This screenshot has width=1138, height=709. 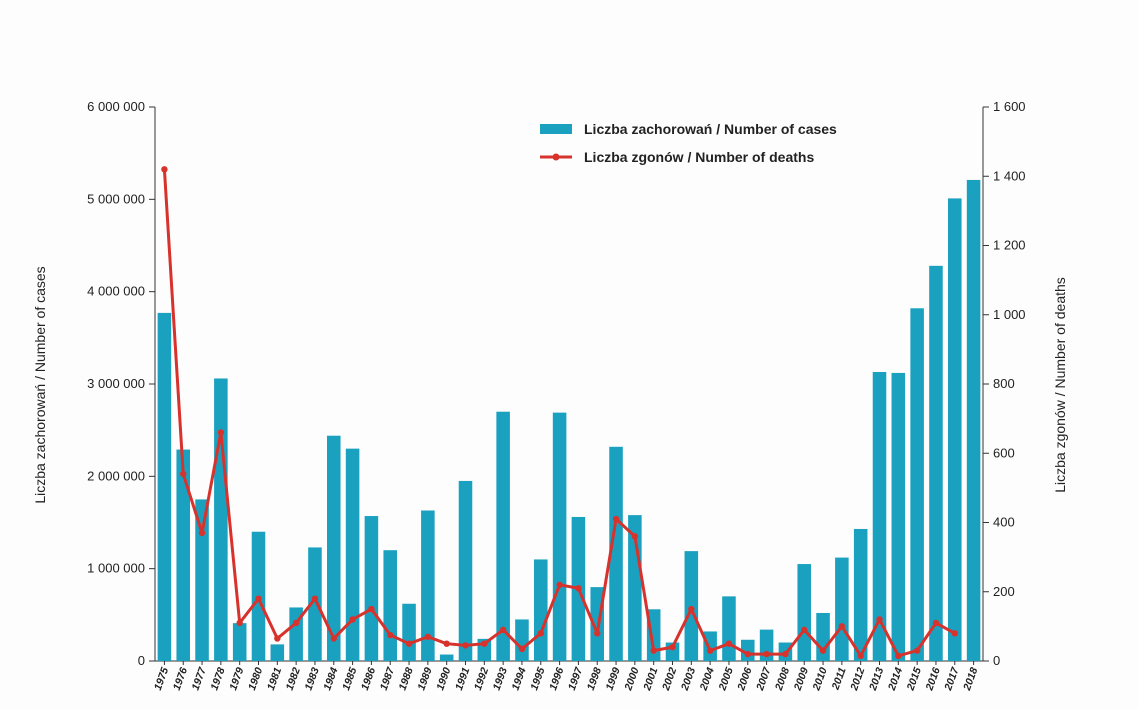 I want to click on y-right-tick-label: 1 200, so click(x=1009, y=245).